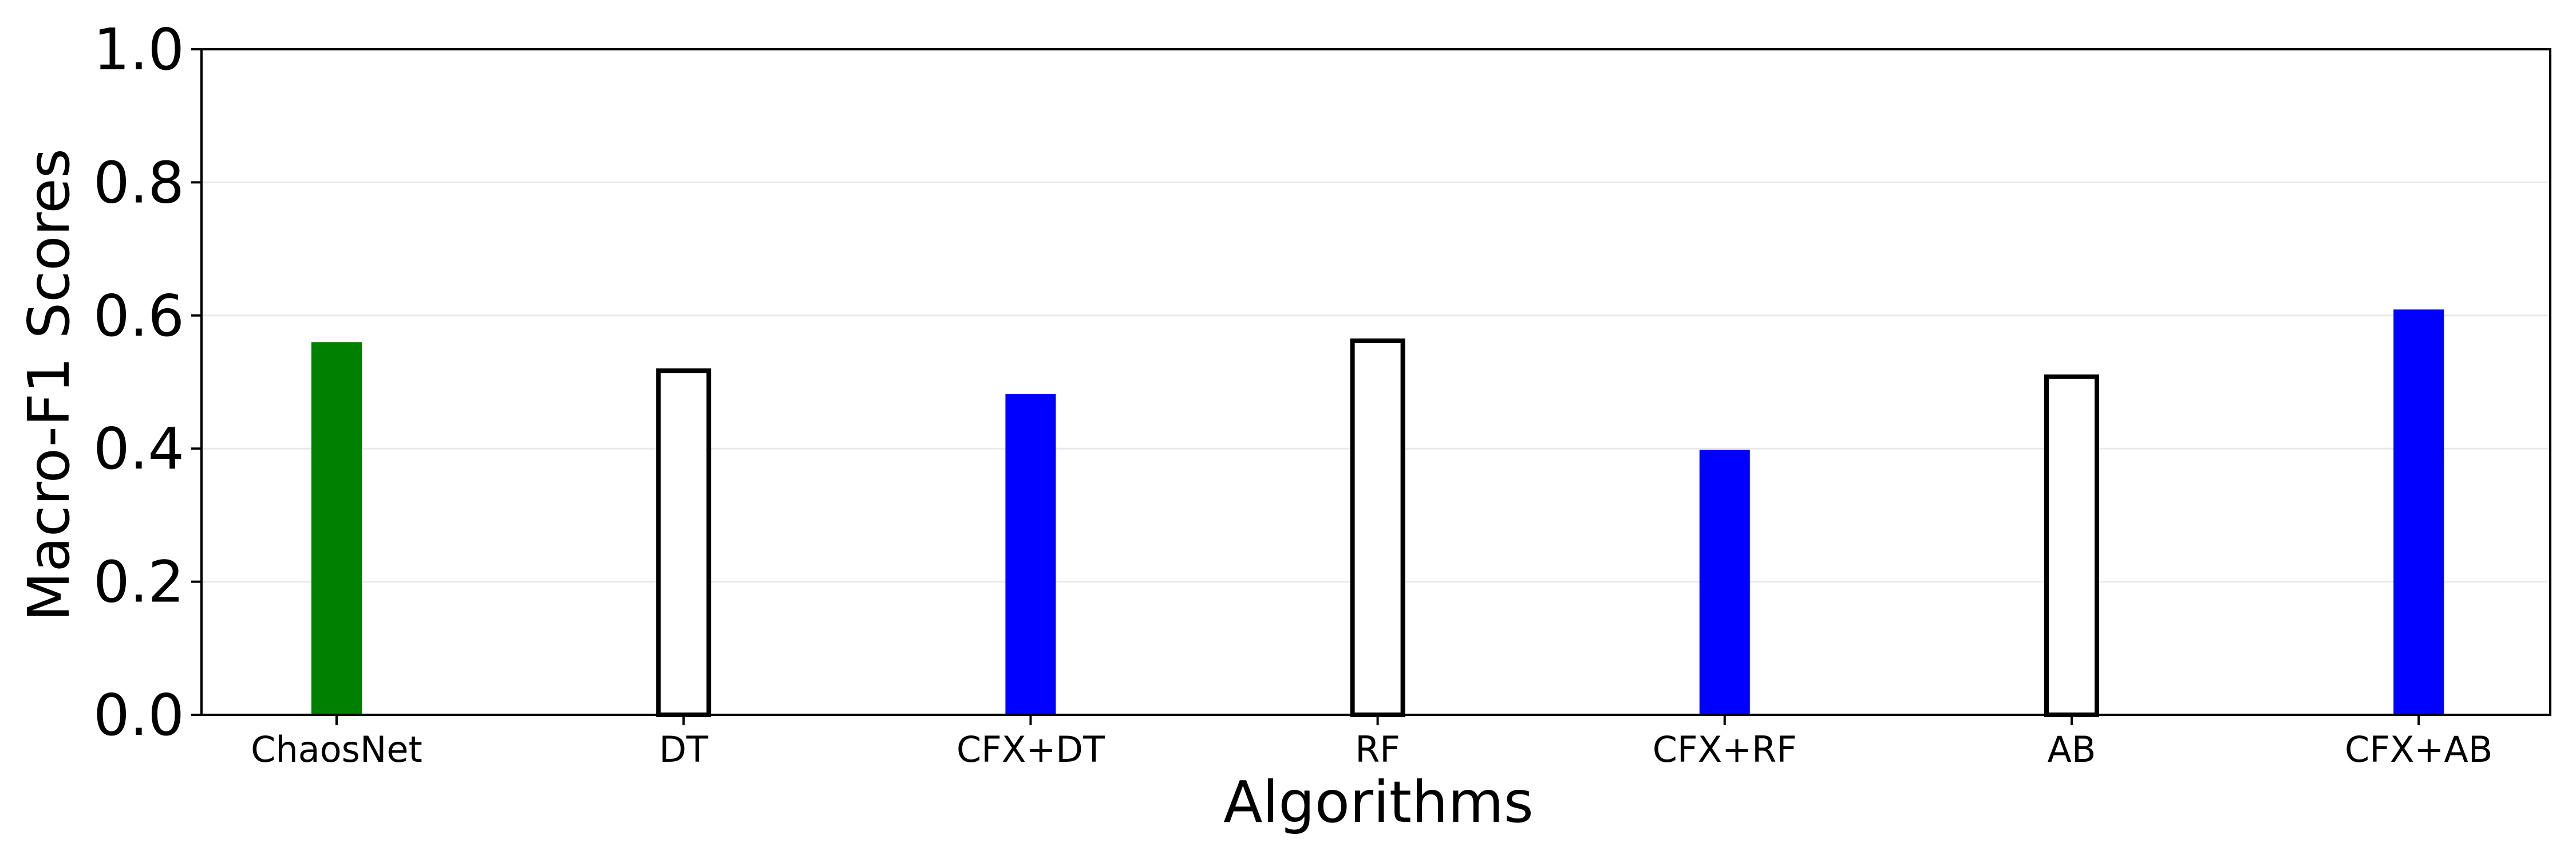  What do you see at coordinates (2071, 545) in the screenshot?
I see `bar-ab` at bounding box center [2071, 545].